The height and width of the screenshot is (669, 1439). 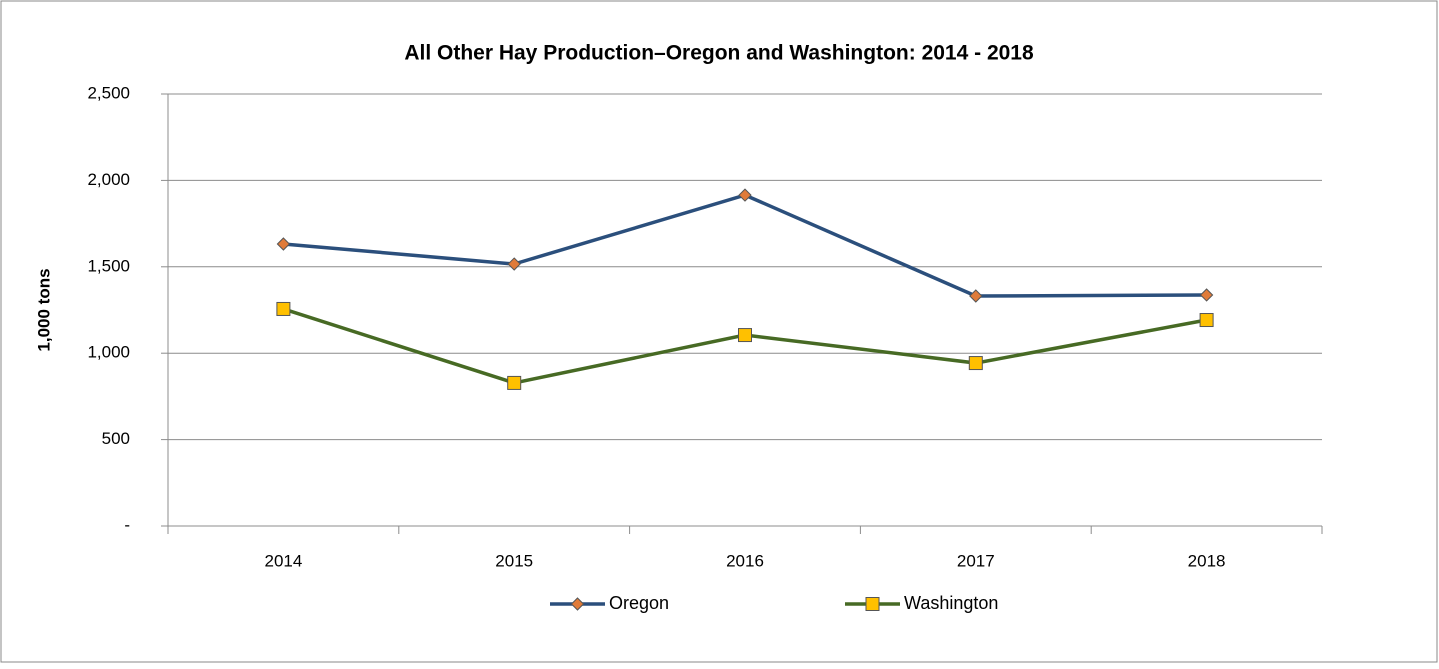 What do you see at coordinates (745, 560) in the screenshot?
I see `x-tick-label: 2016` at bounding box center [745, 560].